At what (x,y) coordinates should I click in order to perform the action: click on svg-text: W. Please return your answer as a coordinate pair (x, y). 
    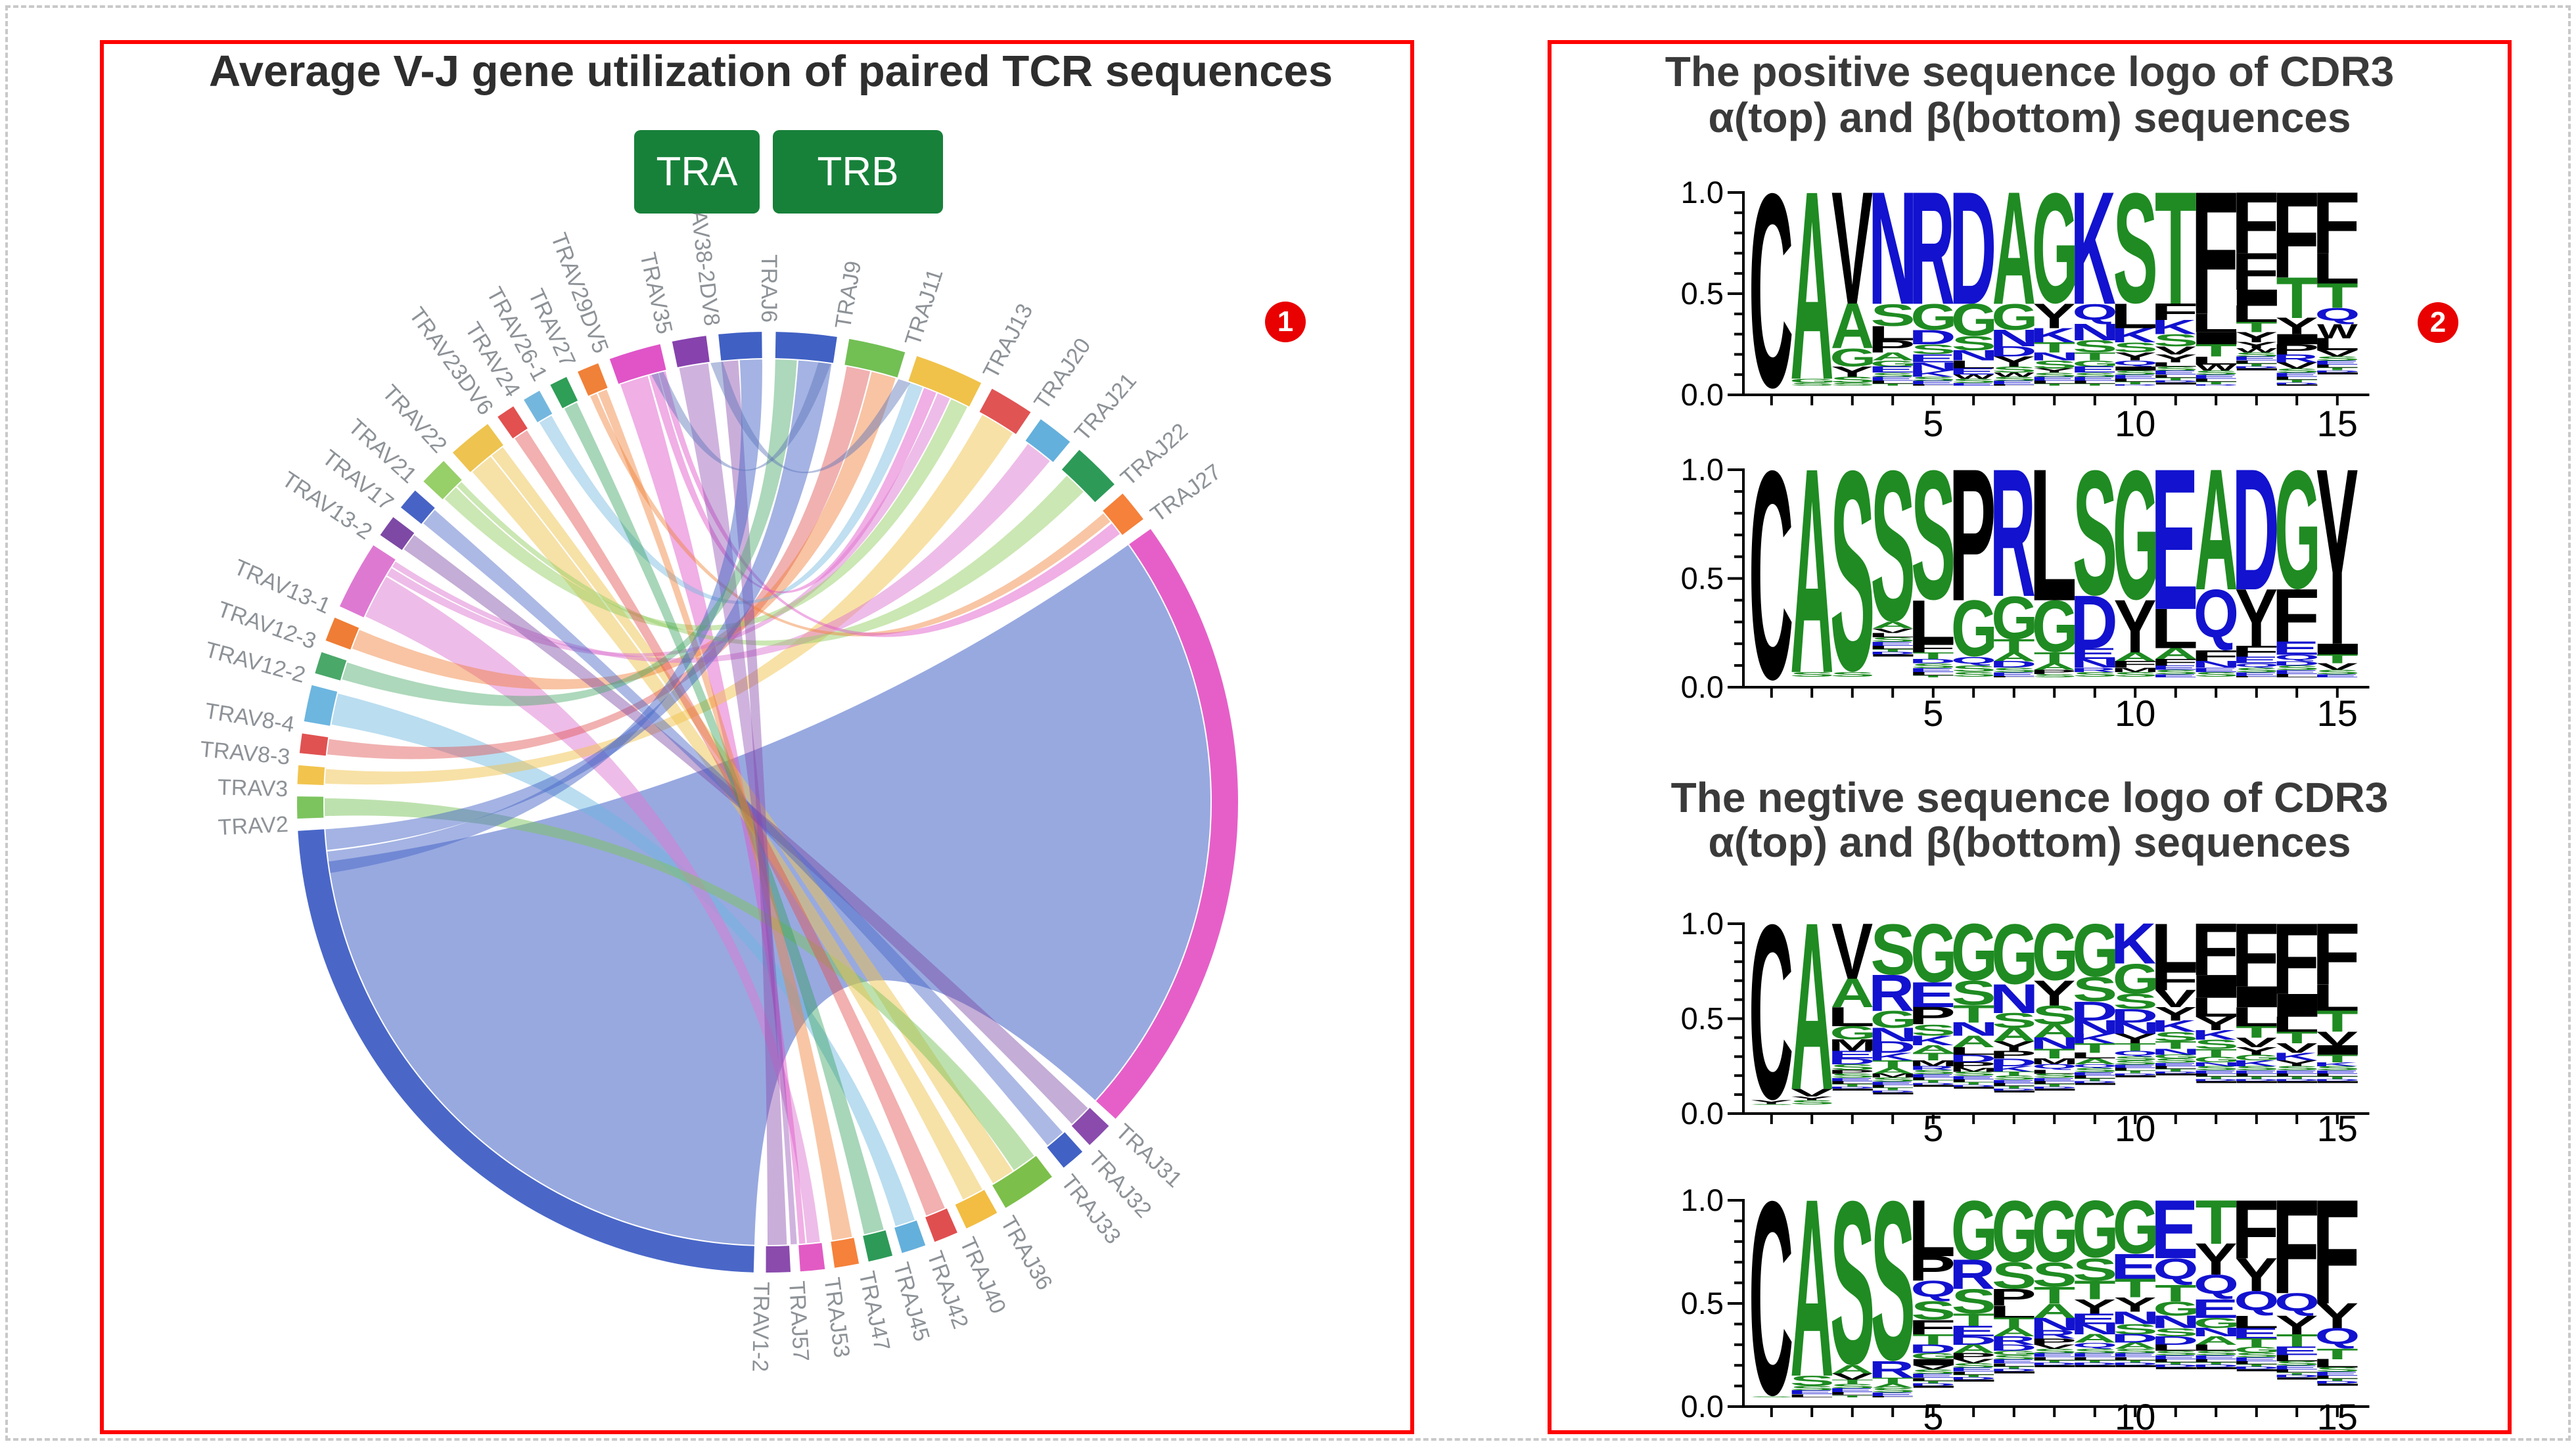
    Looking at the image, I should click on (2337, 331).